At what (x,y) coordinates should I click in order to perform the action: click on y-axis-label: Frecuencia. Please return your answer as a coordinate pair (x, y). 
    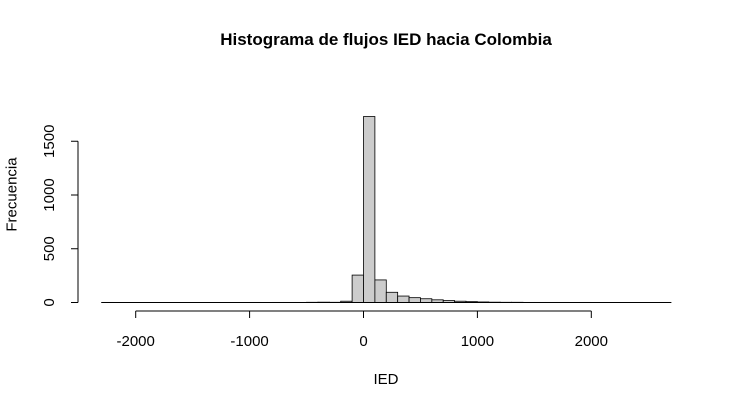
    Looking at the image, I should click on (12, 195).